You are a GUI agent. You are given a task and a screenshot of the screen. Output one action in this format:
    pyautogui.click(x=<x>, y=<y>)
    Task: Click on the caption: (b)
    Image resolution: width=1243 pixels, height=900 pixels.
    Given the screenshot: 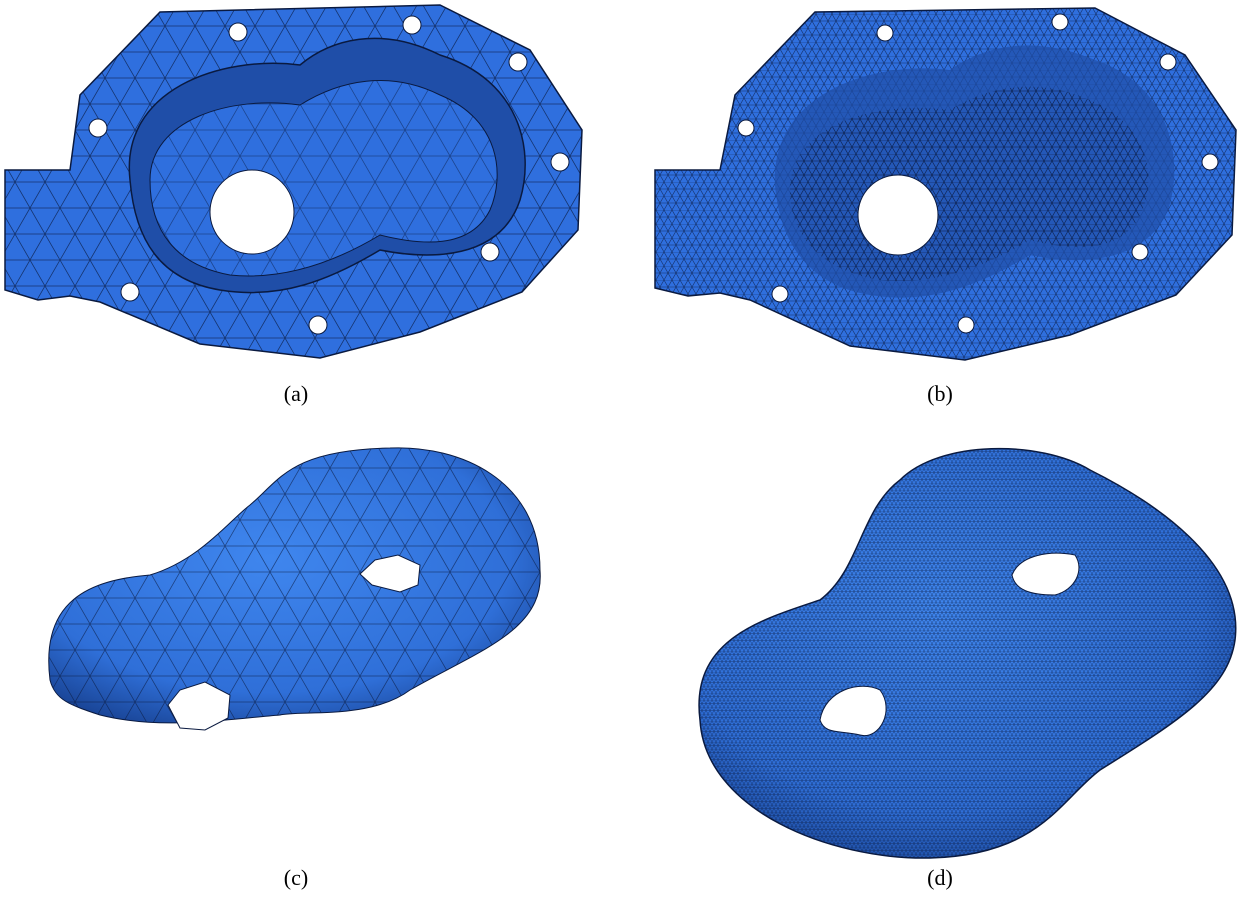 What is the action you would take?
    pyautogui.click(x=940, y=393)
    